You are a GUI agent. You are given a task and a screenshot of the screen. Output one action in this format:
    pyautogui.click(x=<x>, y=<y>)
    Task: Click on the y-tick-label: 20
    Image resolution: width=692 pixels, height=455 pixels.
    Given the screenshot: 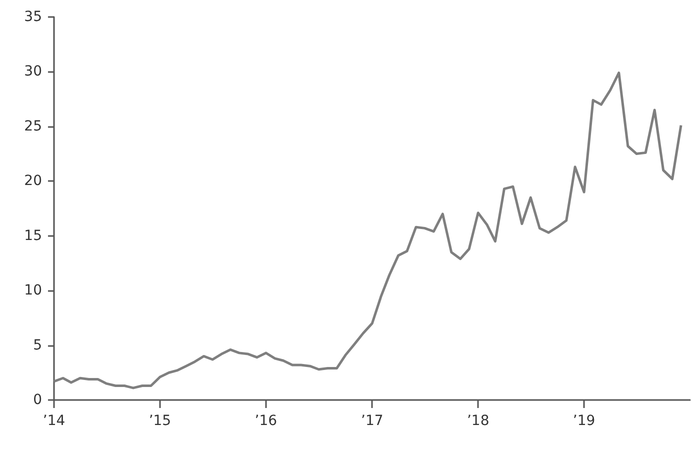 What is the action you would take?
    pyautogui.click(x=33, y=181)
    